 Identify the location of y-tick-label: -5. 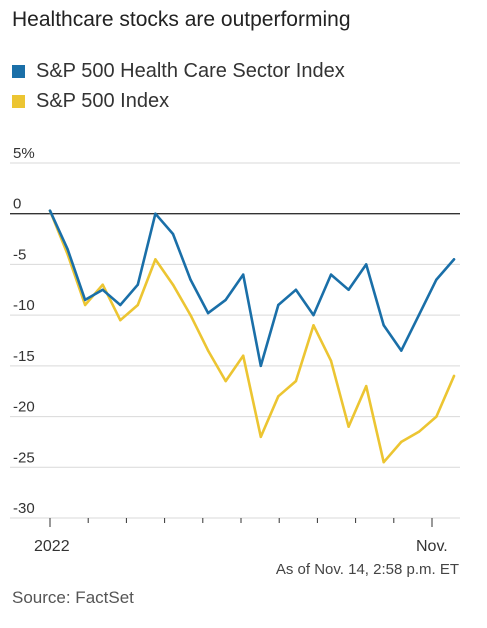
(19, 254).